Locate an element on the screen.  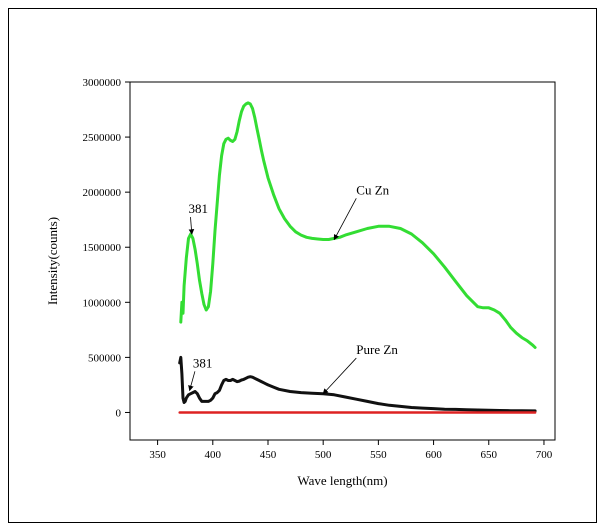
annotation-label: Pure Zn is located at coordinates (377, 349).